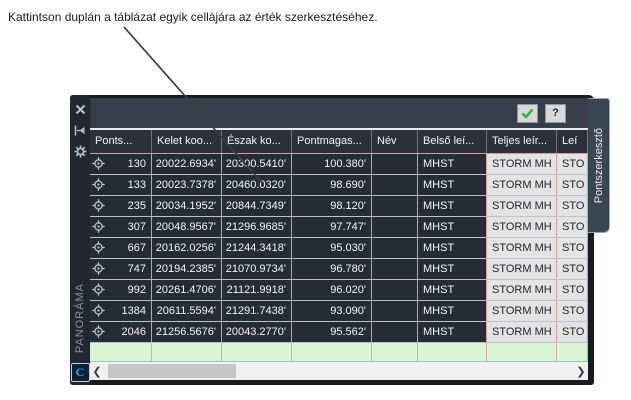  What do you see at coordinates (332, 351) in the screenshot?
I see `new-row-cell-magas` at bounding box center [332, 351].